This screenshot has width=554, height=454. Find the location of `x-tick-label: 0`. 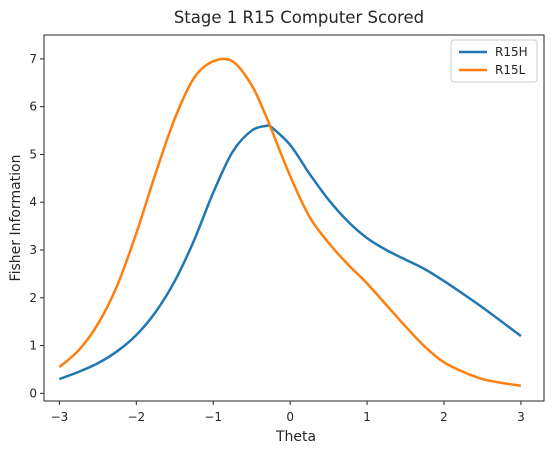

x-tick-label: 0 is located at coordinates (290, 417).